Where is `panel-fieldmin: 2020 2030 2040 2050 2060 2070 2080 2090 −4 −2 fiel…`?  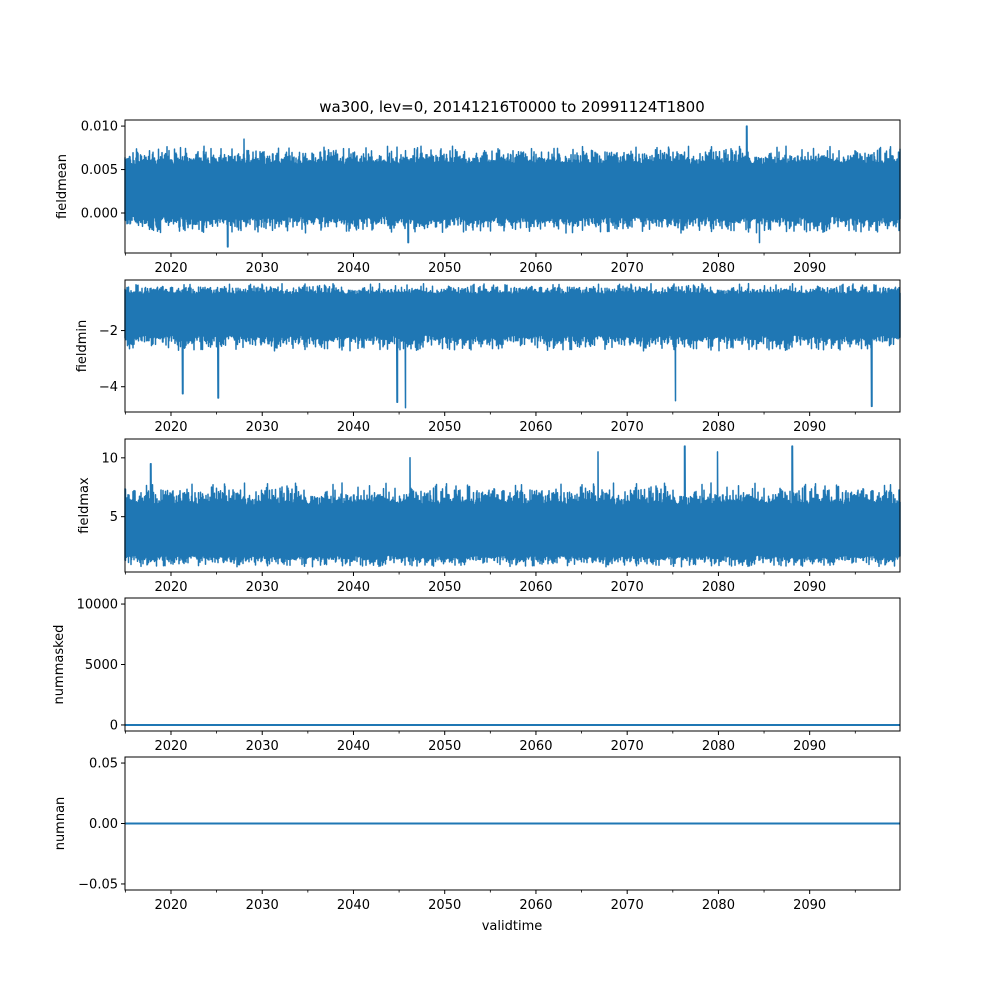
panel-fieldmin: 2020 2030 2040 2050 2060 2070 2080 2090 −4 −2 fiel… is located at coordinates (488, 357).